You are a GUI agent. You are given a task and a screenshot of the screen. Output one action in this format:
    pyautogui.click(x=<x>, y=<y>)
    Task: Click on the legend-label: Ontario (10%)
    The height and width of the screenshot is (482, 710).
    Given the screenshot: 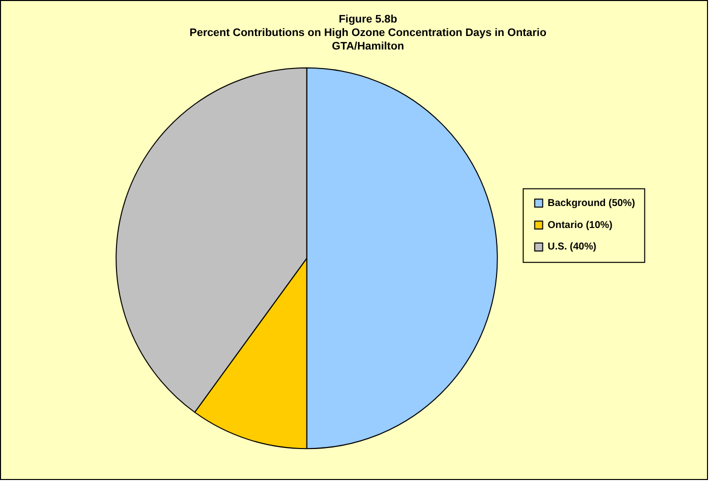 What is the action you would take?
    pyautogui.click(x=580, y=225)
    